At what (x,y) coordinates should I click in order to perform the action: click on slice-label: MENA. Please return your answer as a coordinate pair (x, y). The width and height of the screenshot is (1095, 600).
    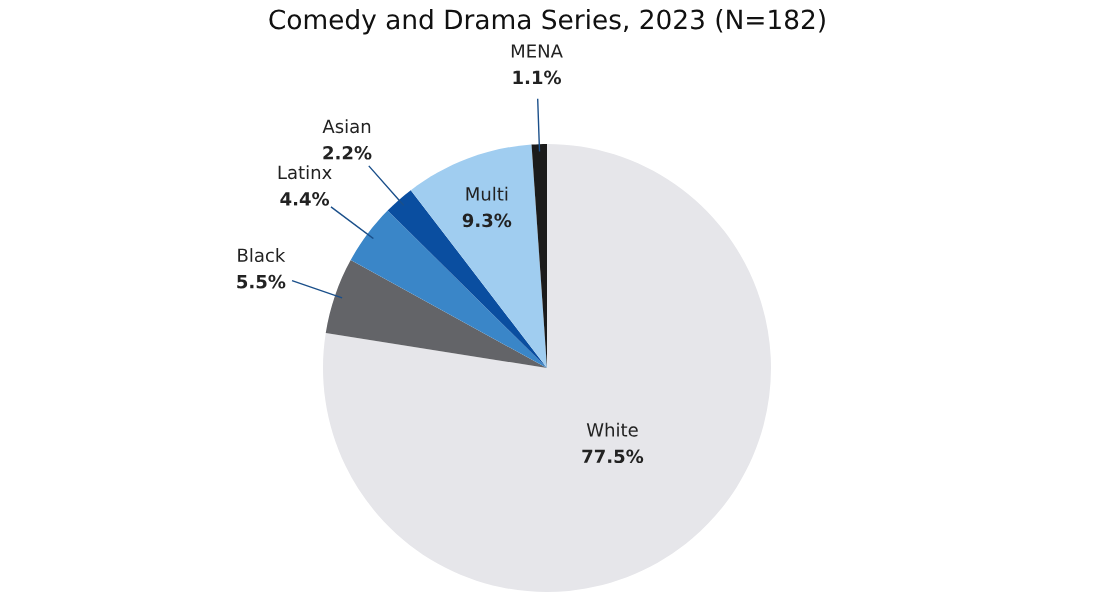
    Looking at the image, I should click on (537, 51).